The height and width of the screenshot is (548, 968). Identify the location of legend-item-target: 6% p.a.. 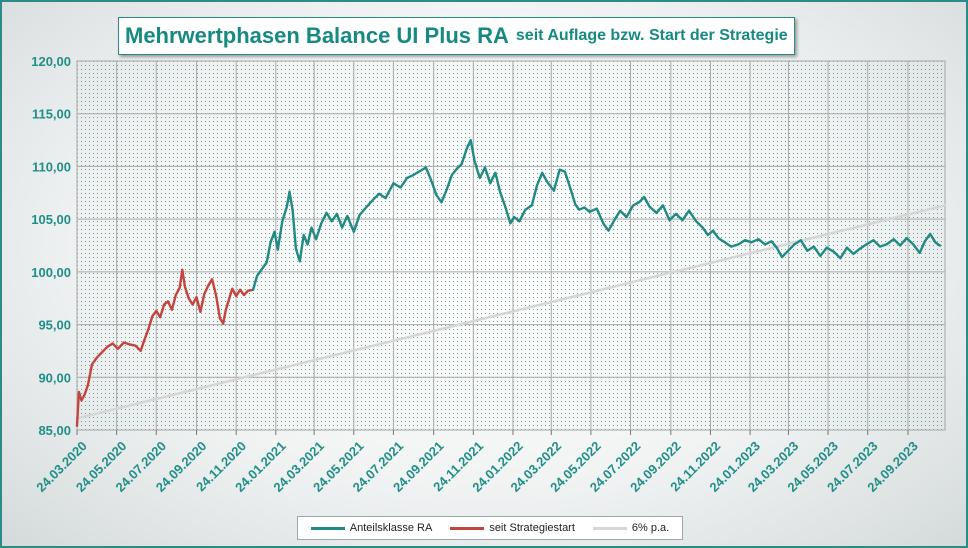
(631, 528).